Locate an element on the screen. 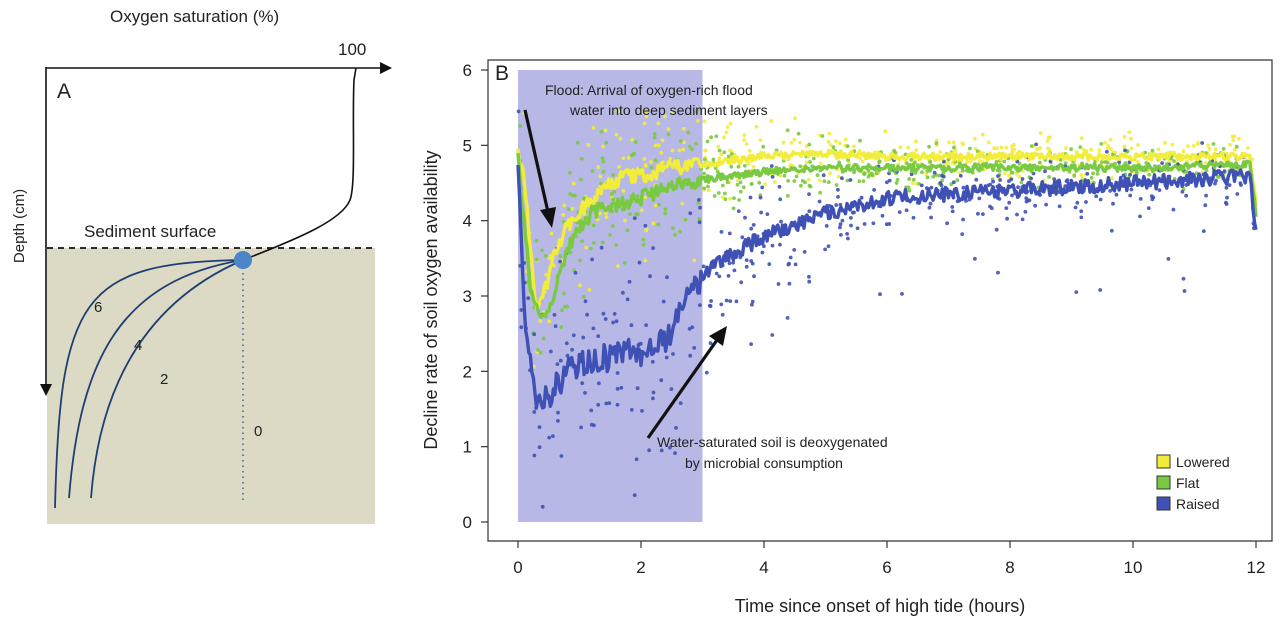 This screenshot has width=1286, height=620. legend-label-lowered: Lowered is located at coordinates (1203, 462).